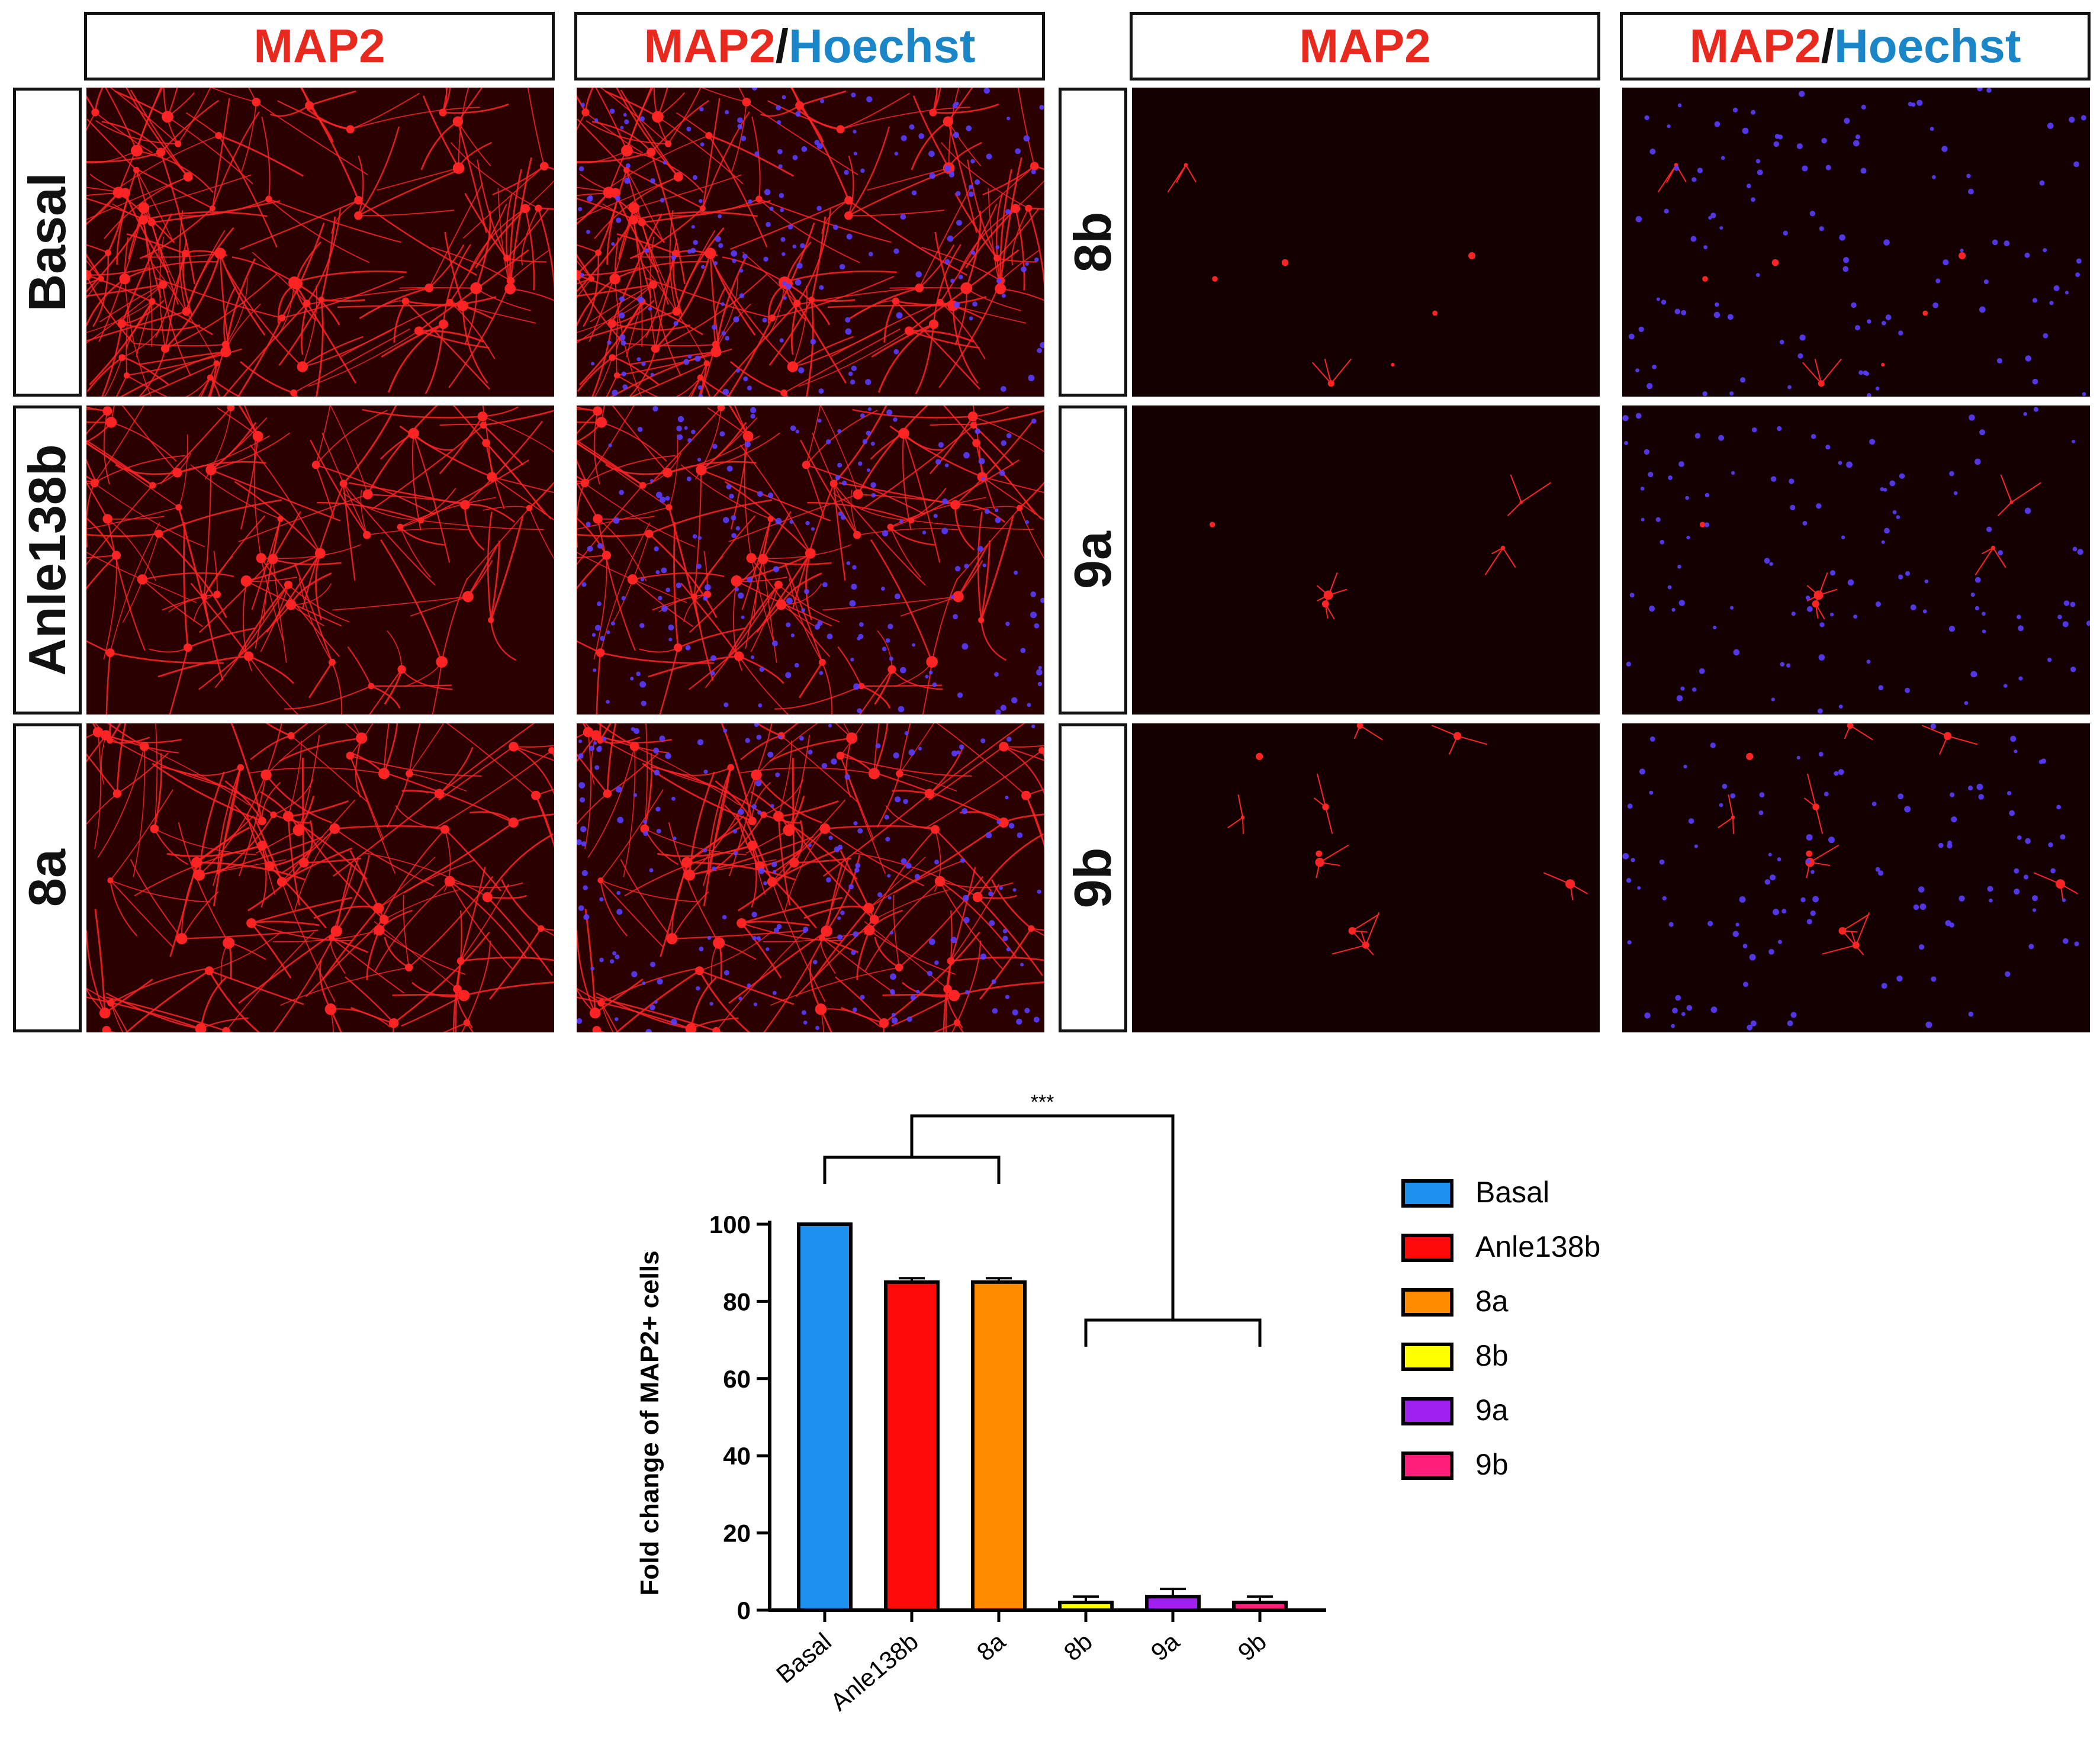 The height and width of the screenshot is (1754, 2100). I want to click on x-tick-label: 8a, so click(991, 1647).